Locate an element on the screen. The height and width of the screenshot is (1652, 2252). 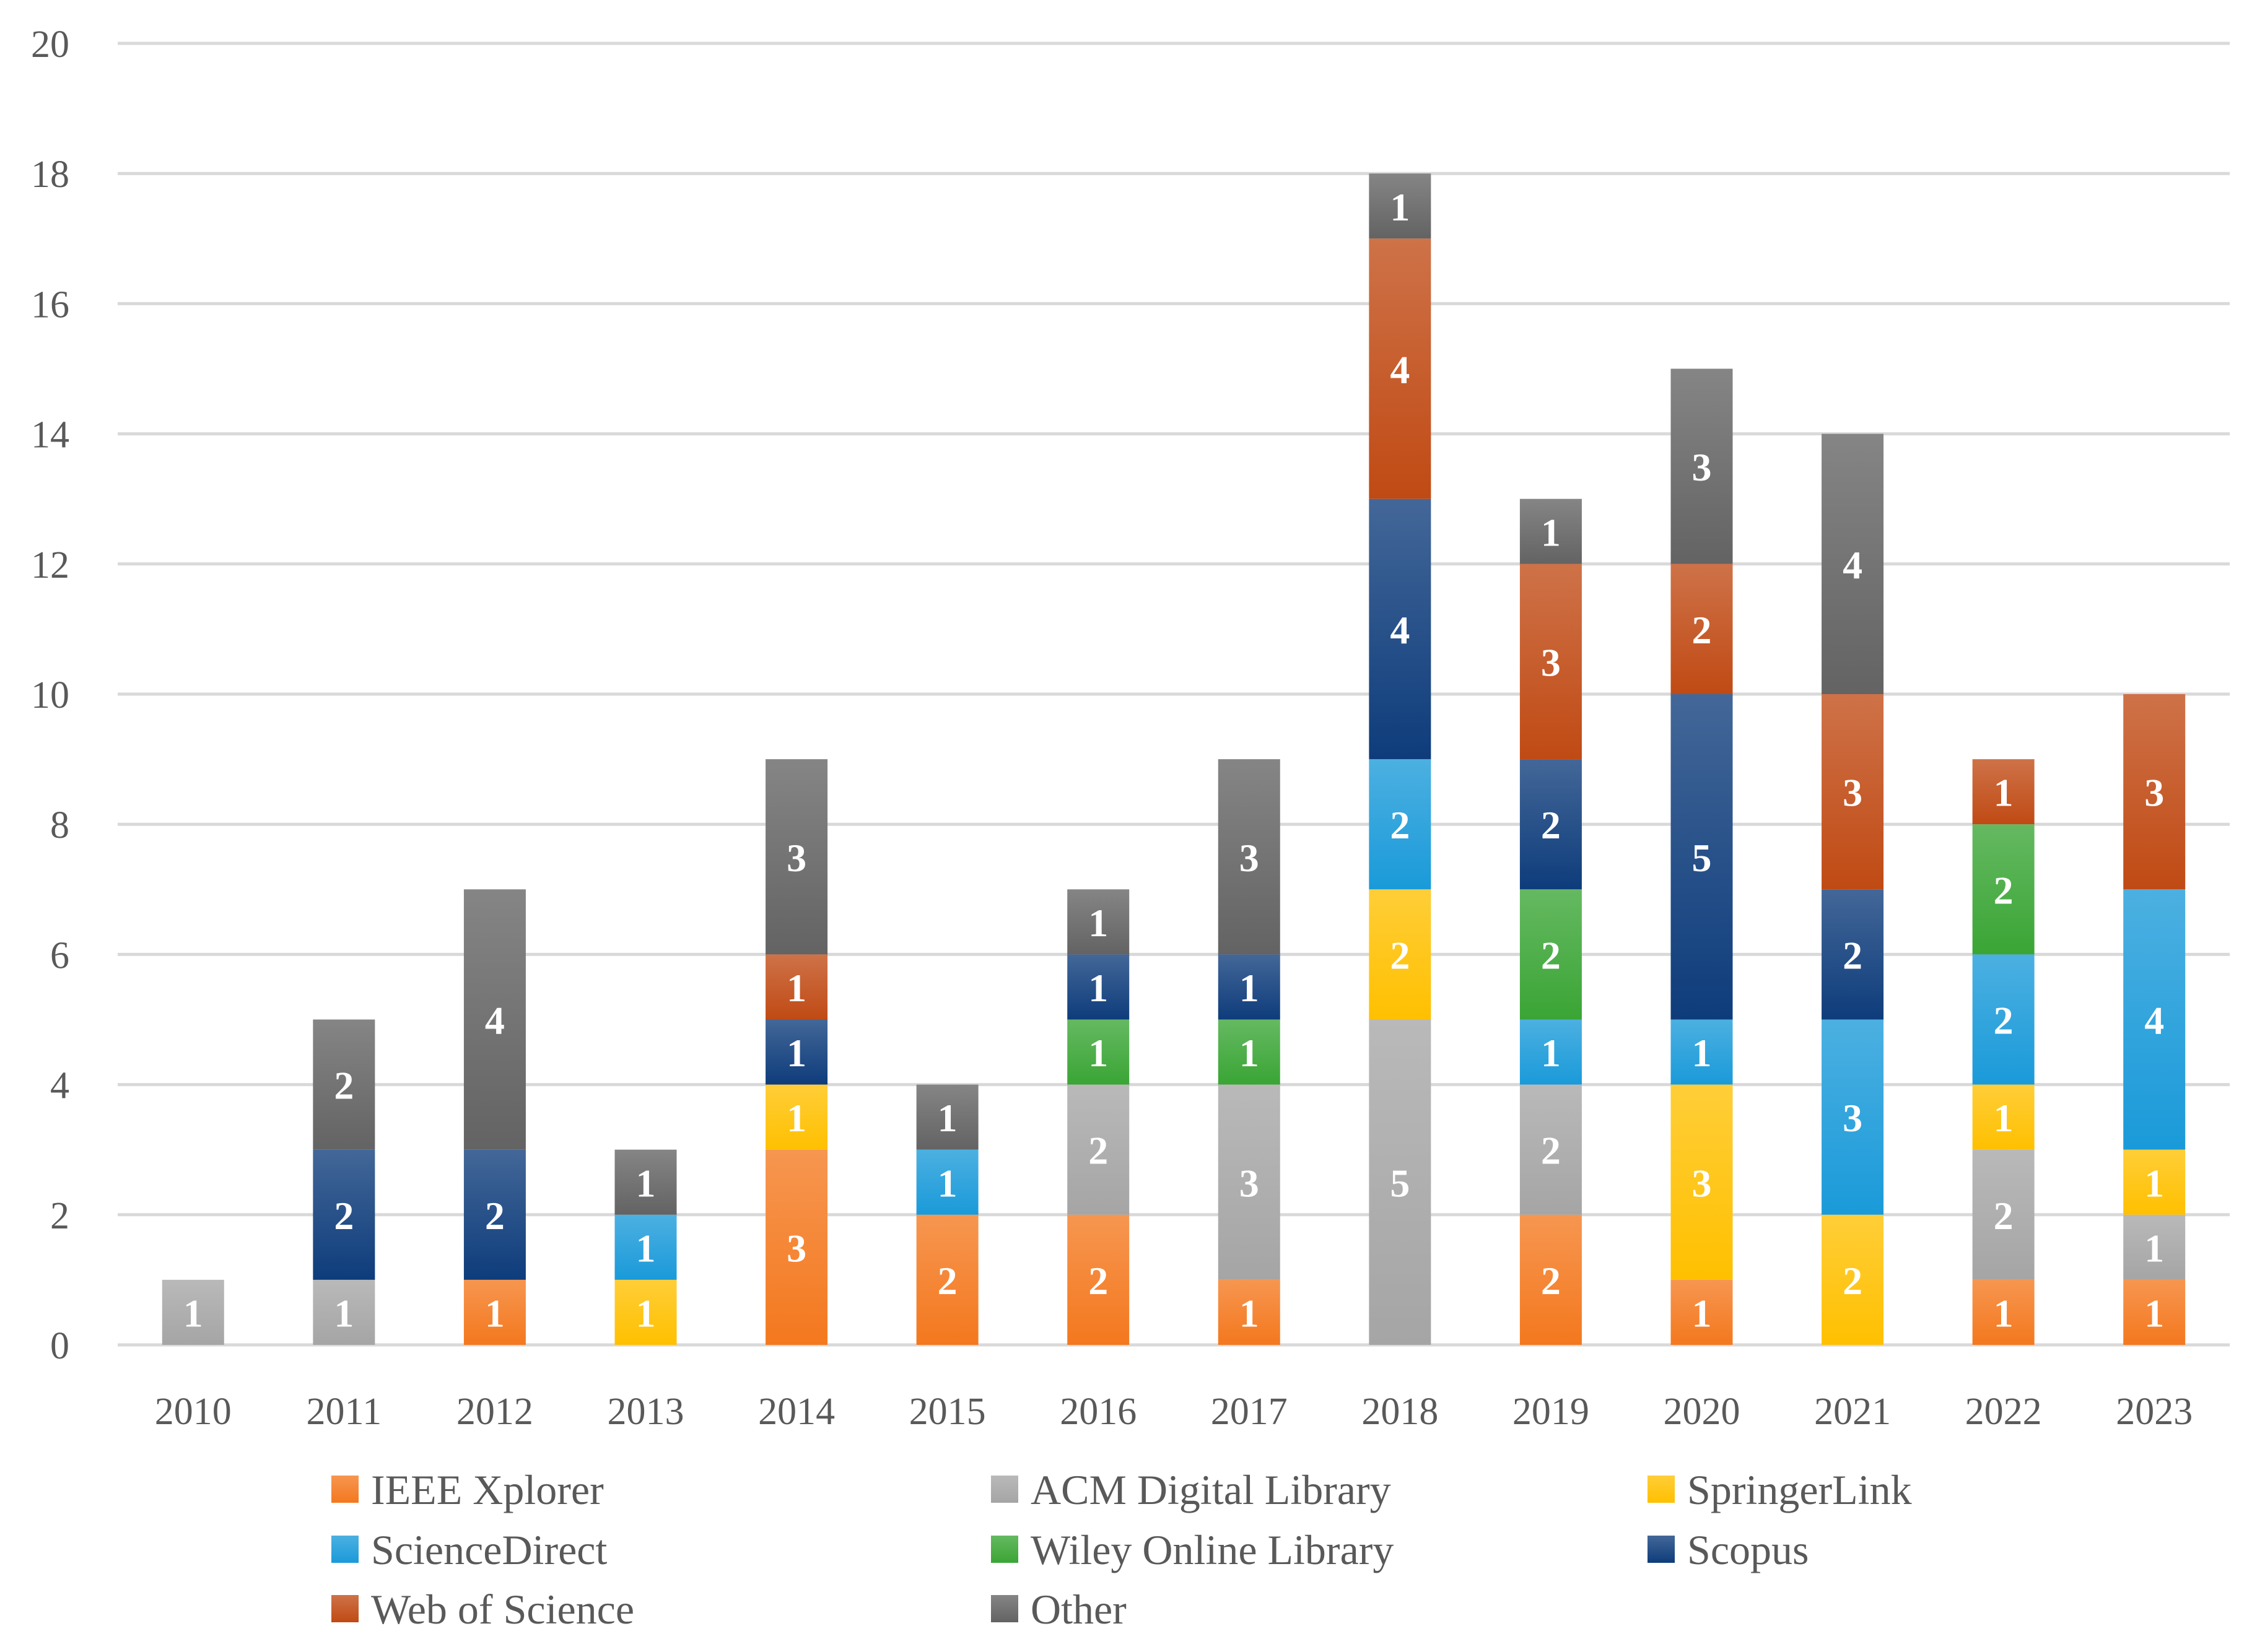
x-tick-label: 2018 is located at coordinates (1399, 1412).